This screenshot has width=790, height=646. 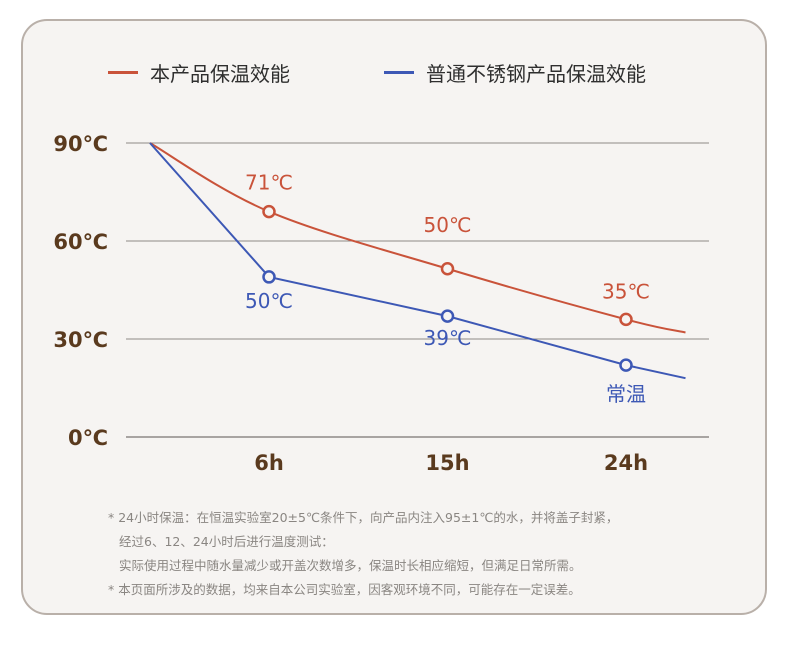 I want to click on data-label: 39℃, so click(x=448, y=338).